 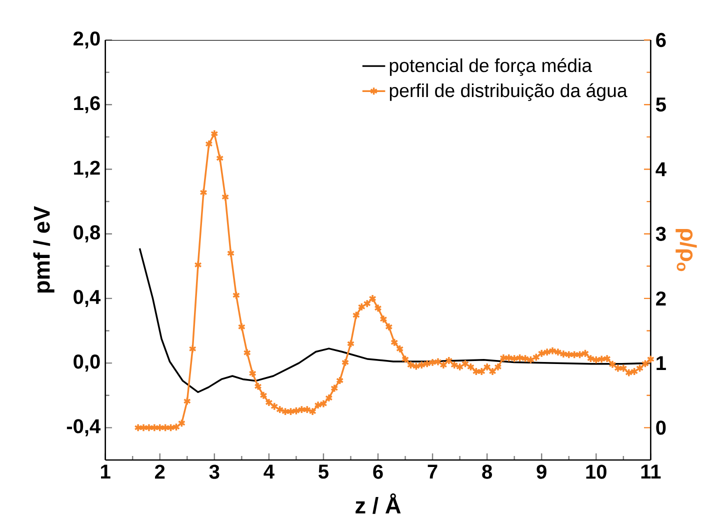 What do you see at coordinates (214, 471) in the screenshot?
I see `x-tick-label: 3` at bounding box center [214, 471].